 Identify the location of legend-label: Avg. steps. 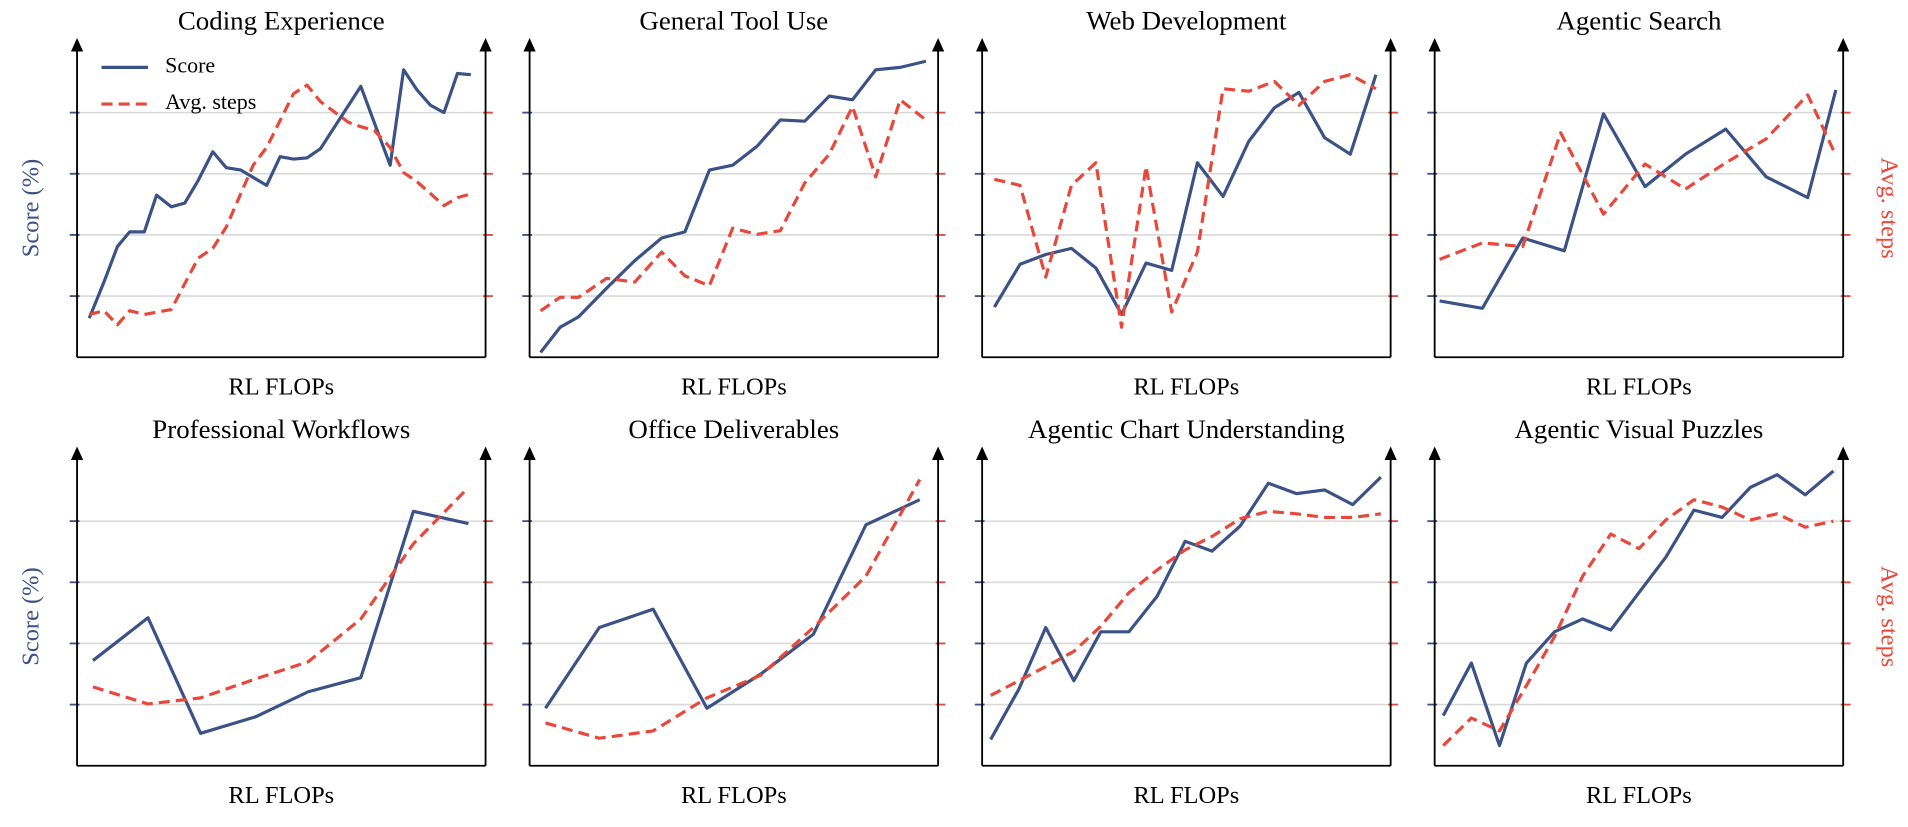
(210, 101).